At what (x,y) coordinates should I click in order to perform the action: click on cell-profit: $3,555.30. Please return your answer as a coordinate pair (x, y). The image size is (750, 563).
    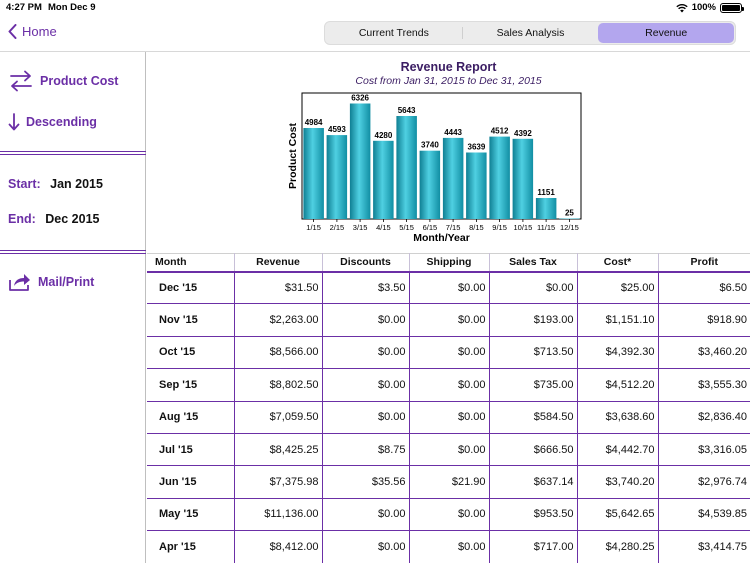
    Looking at the image, I should click on (704, 385).